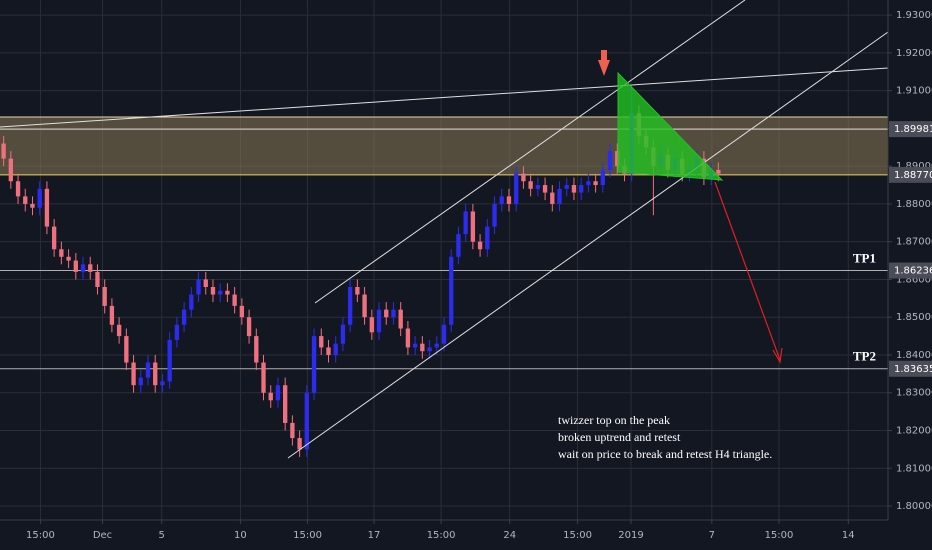  I want to click on resistance-zone, so click(444, 146).